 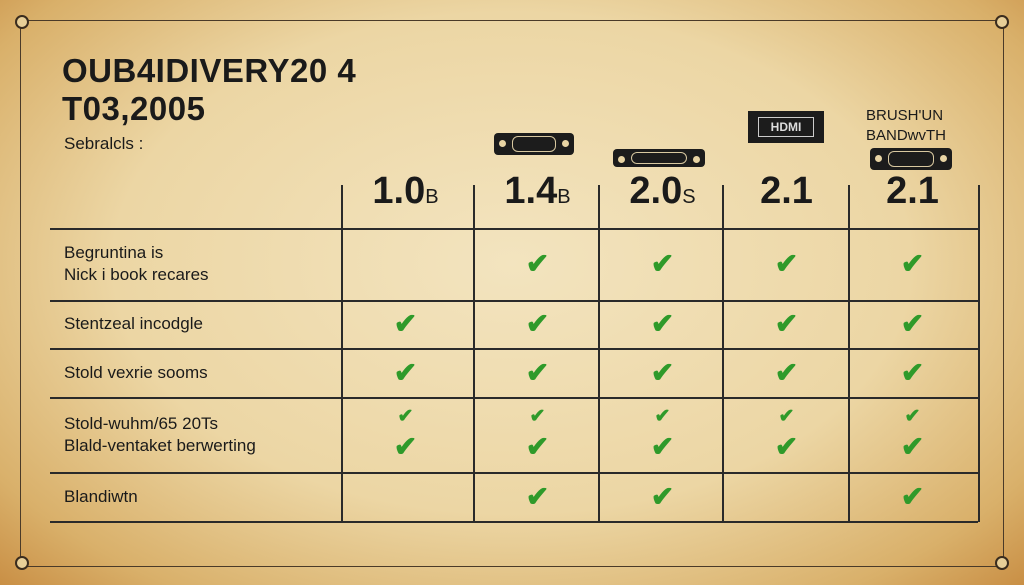 I want to click on version-header: 1.0B, so click(x=405, y=191).